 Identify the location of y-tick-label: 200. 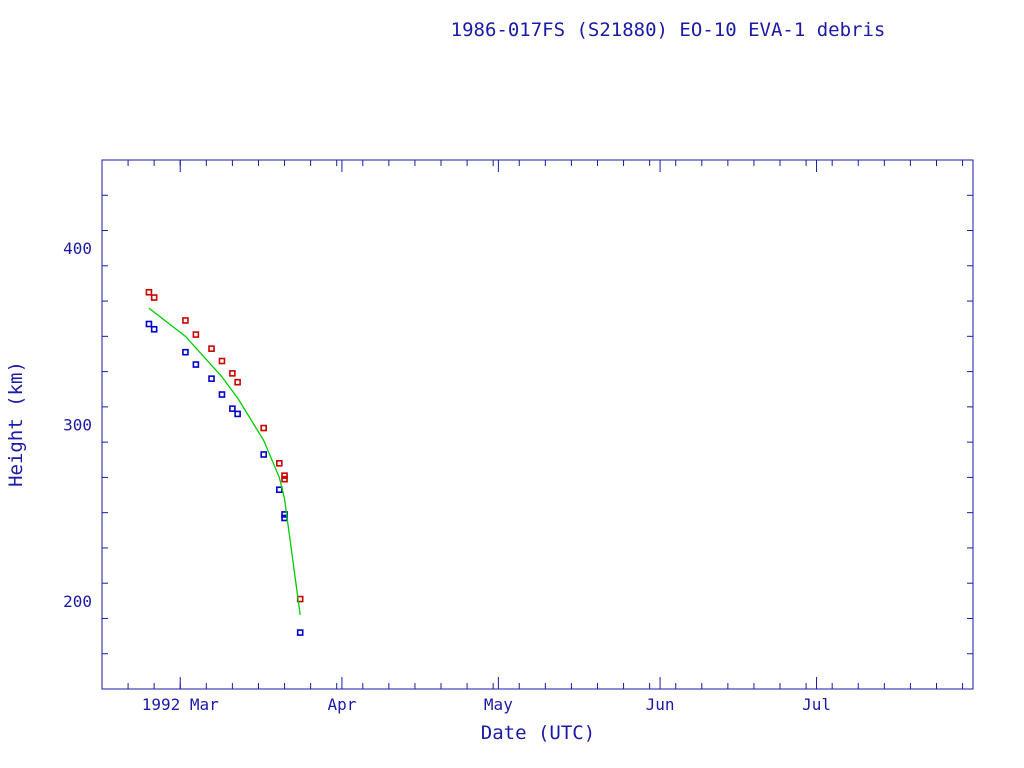
(77, 601).